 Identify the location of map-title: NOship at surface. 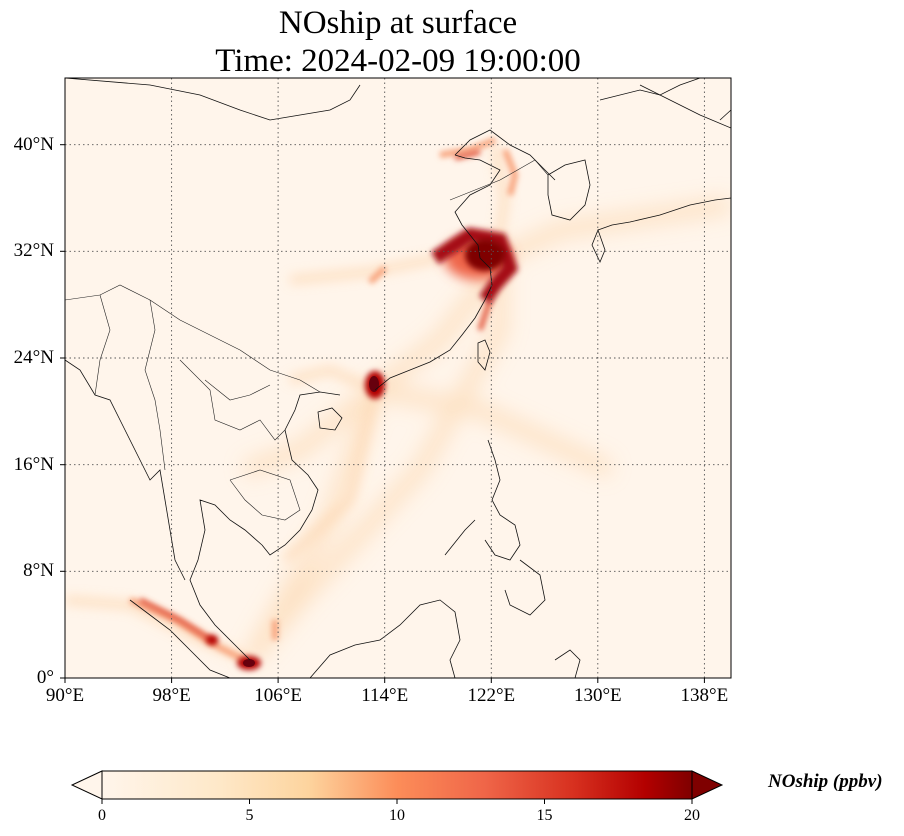
(398, 23).